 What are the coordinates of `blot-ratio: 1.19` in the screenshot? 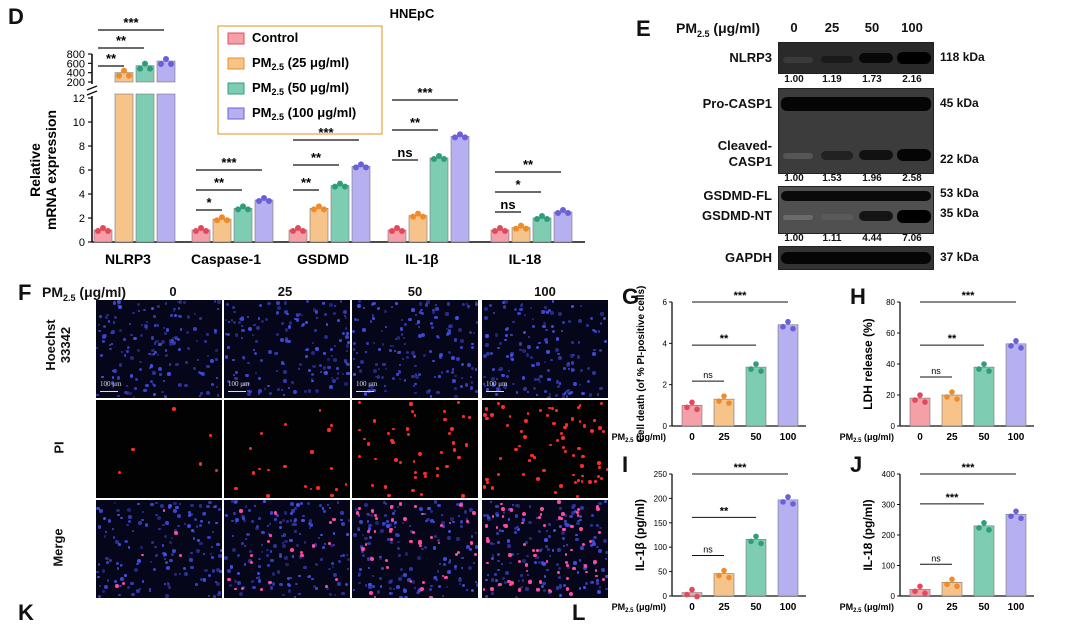 It's located at (832, 79).